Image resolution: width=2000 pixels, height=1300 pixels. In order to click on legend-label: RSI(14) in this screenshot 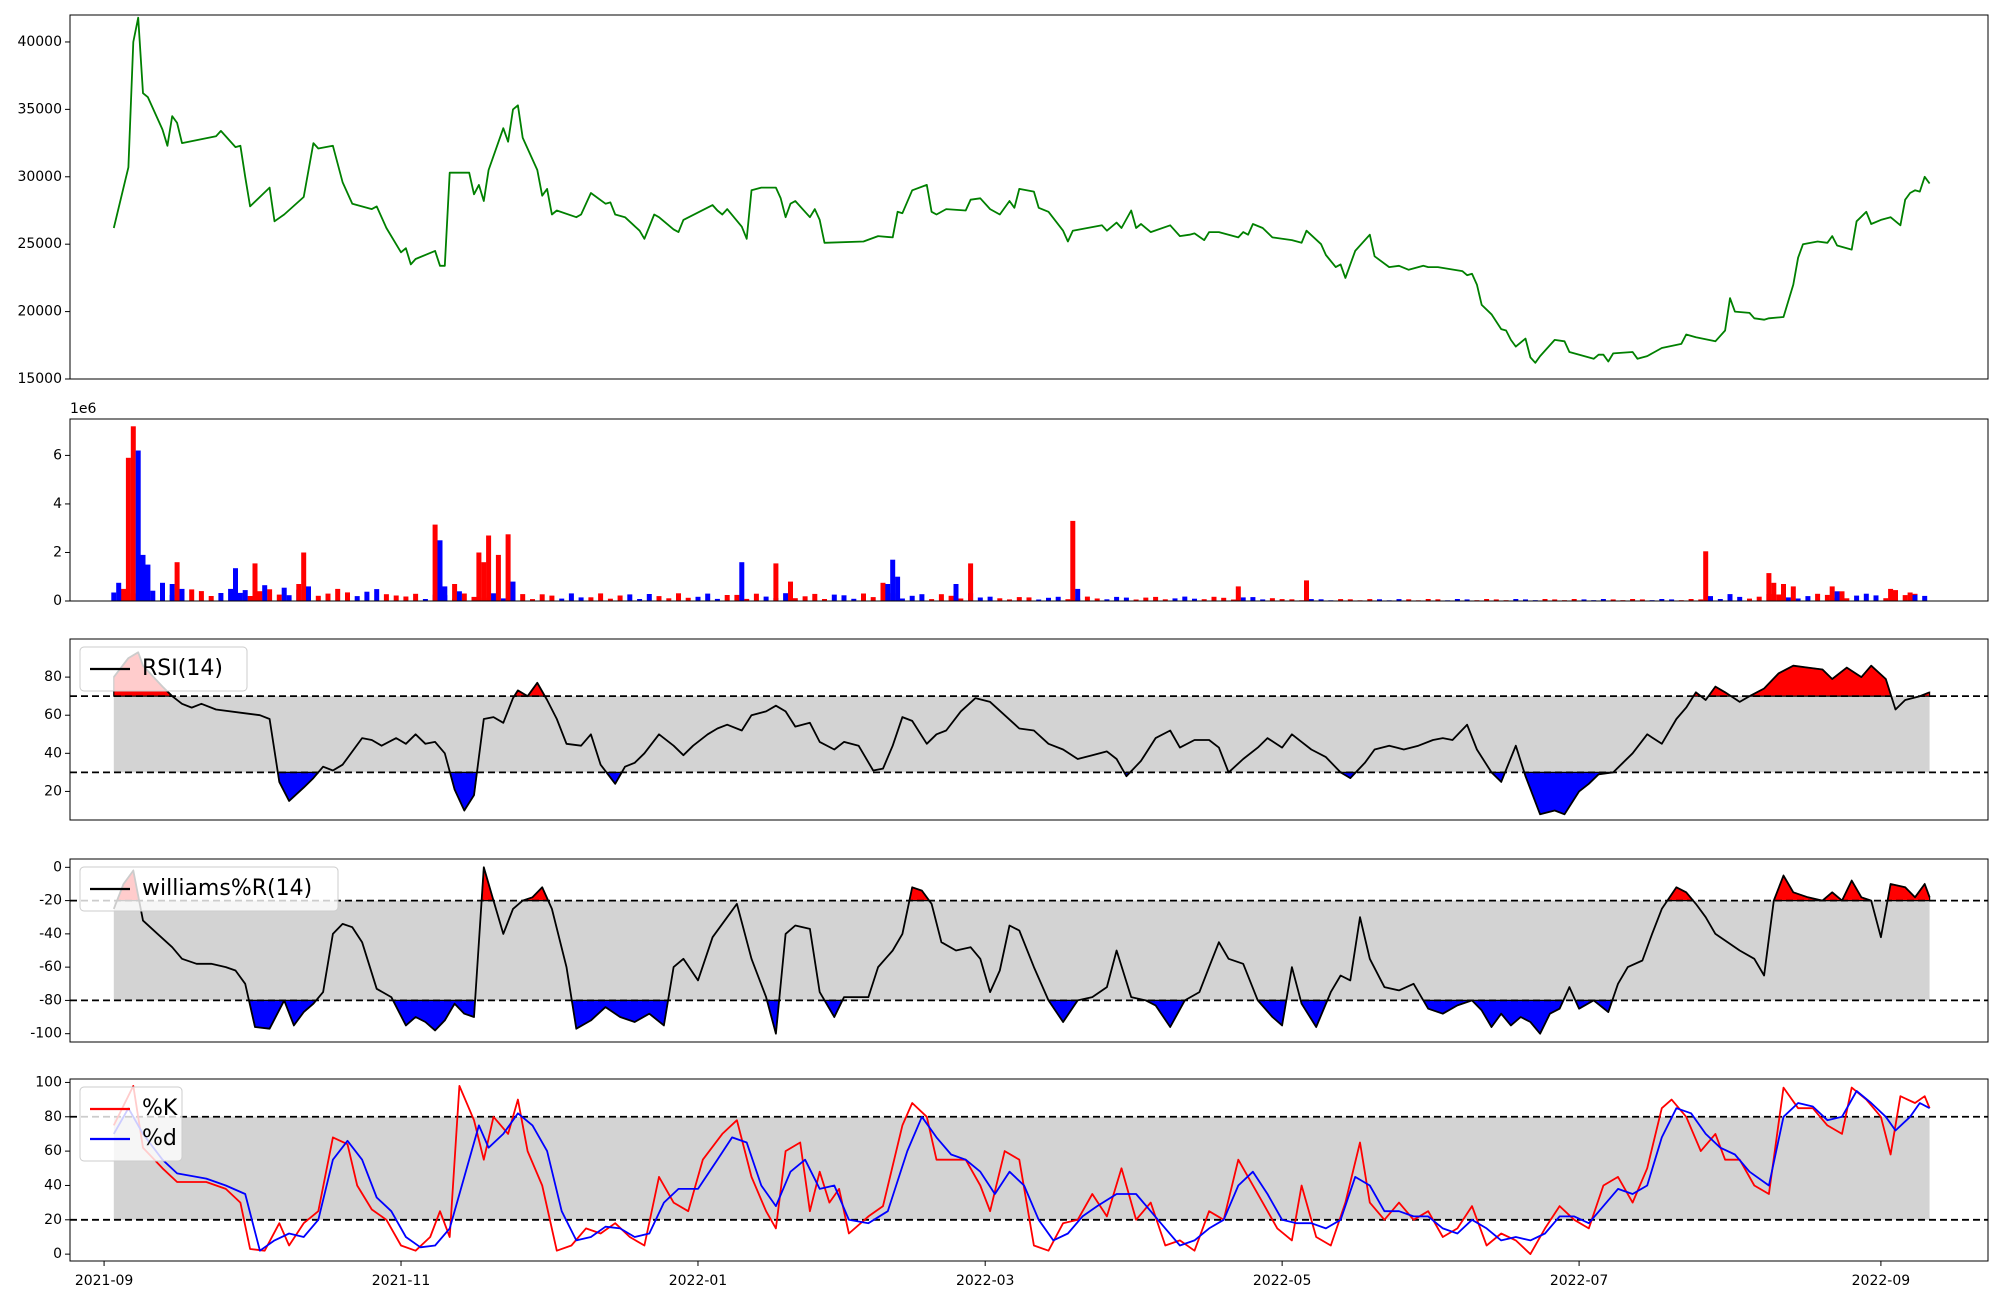, I will do `click(182, 668)`.